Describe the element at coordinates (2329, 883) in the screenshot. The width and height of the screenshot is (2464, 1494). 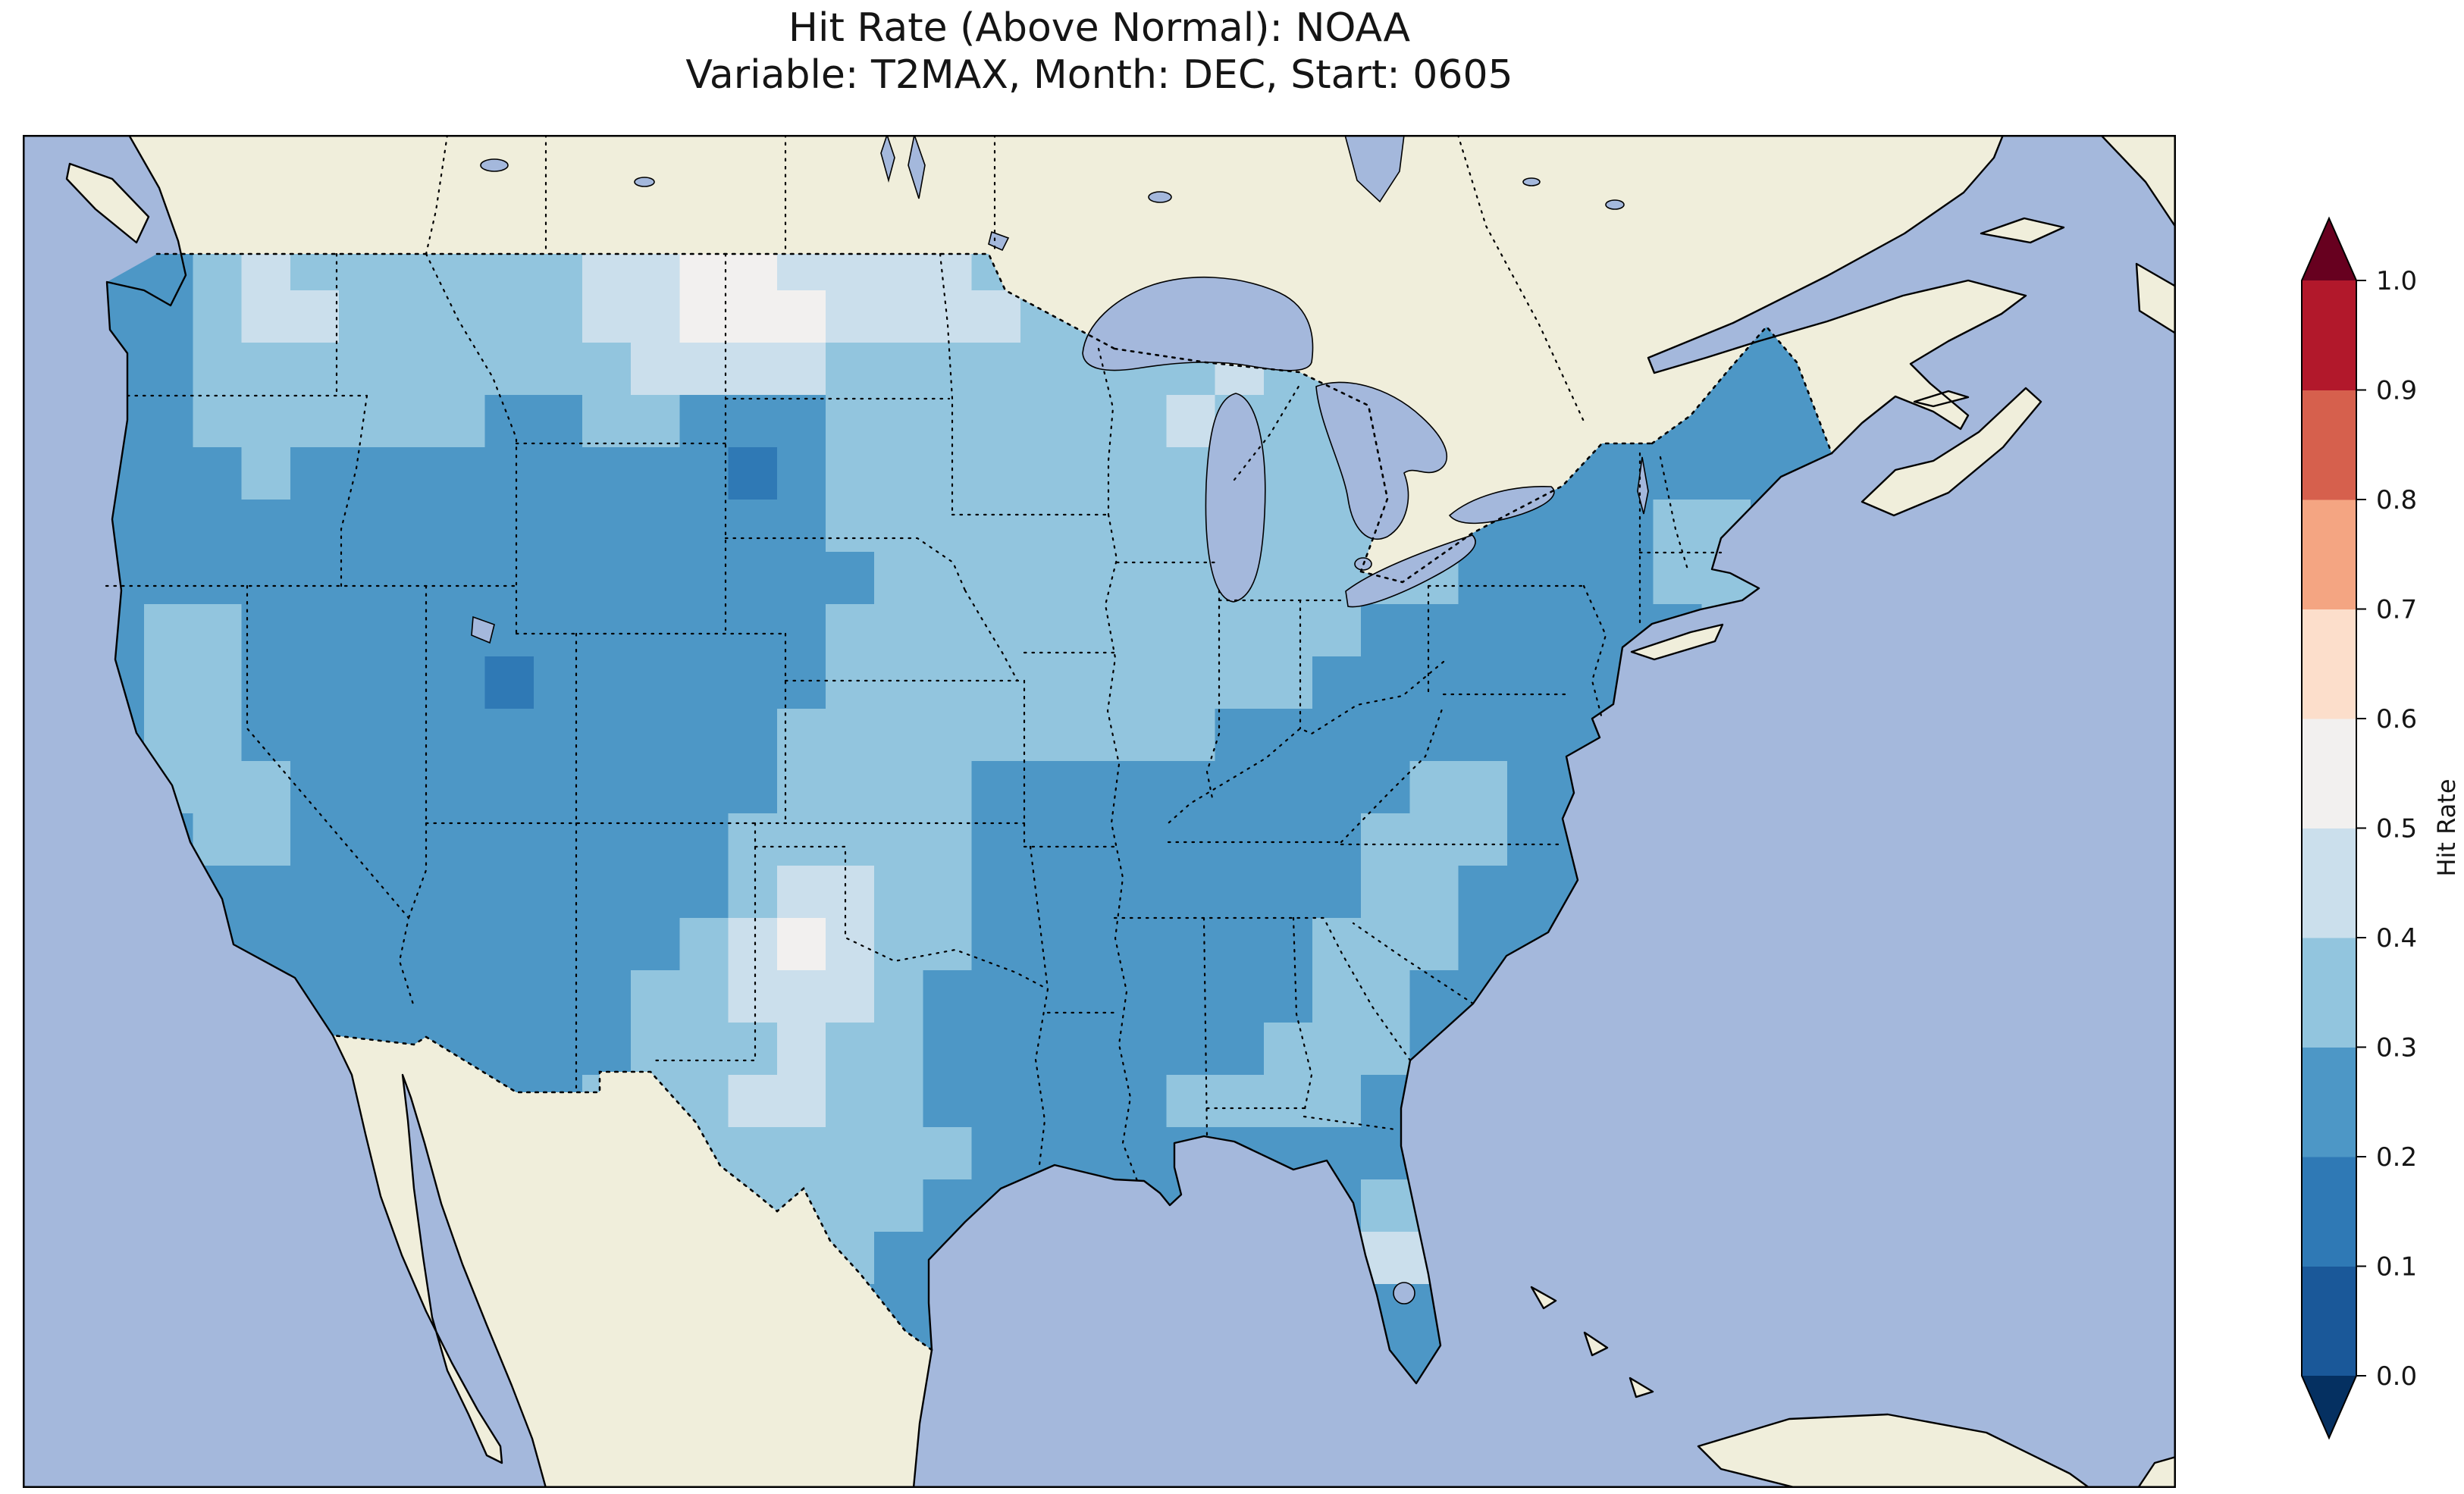
I see `colorbar-band` at that location.